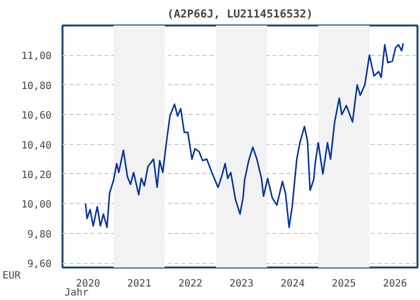 The image size is (420, 300). I want to click on y-tick-label: 10,20, so click(36, 175).